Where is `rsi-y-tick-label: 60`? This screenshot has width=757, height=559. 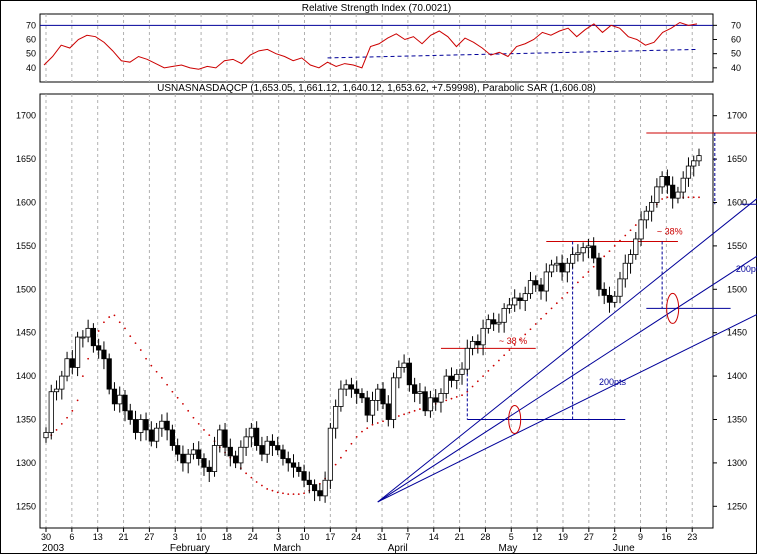 rsi-y-tick-label: 60 is located at coordinates (736, 40).